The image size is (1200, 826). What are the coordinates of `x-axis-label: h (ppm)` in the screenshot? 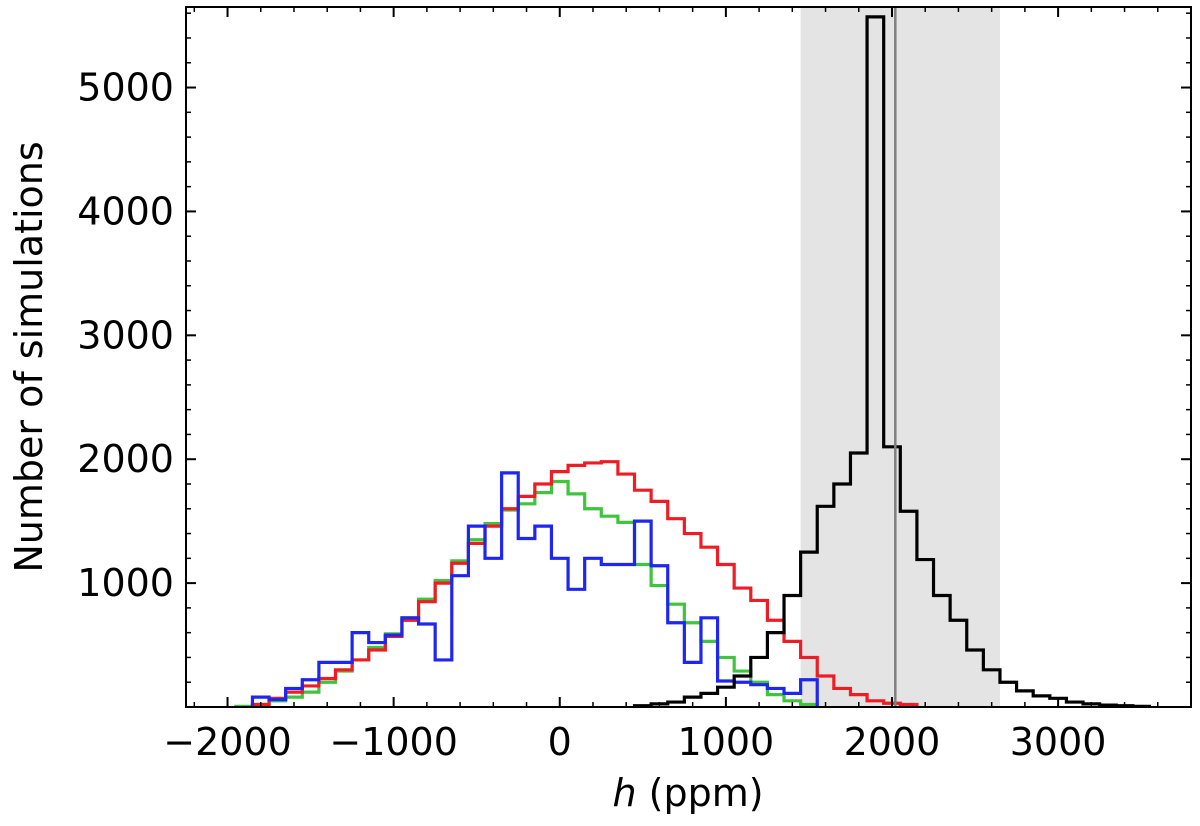 It's located at (687, 793).